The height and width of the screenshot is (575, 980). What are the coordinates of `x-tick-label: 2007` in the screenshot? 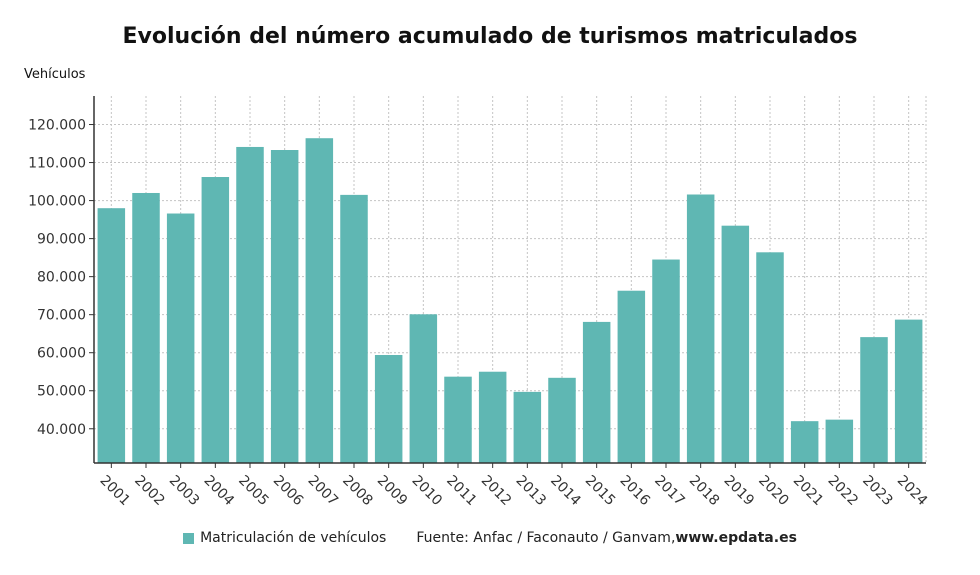 It's located at (323, 491).